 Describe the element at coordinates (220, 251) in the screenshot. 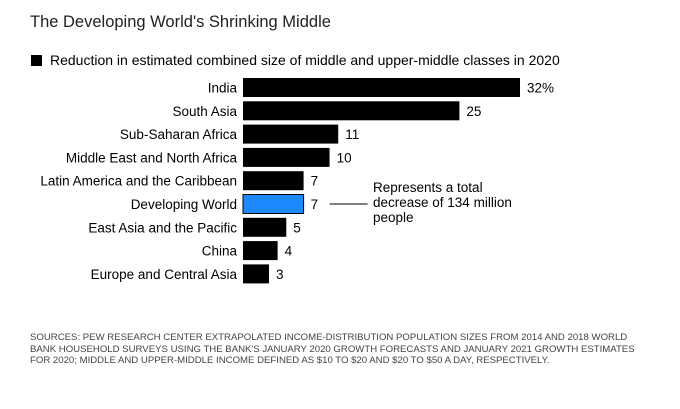

I see `category-label: China` at that location.